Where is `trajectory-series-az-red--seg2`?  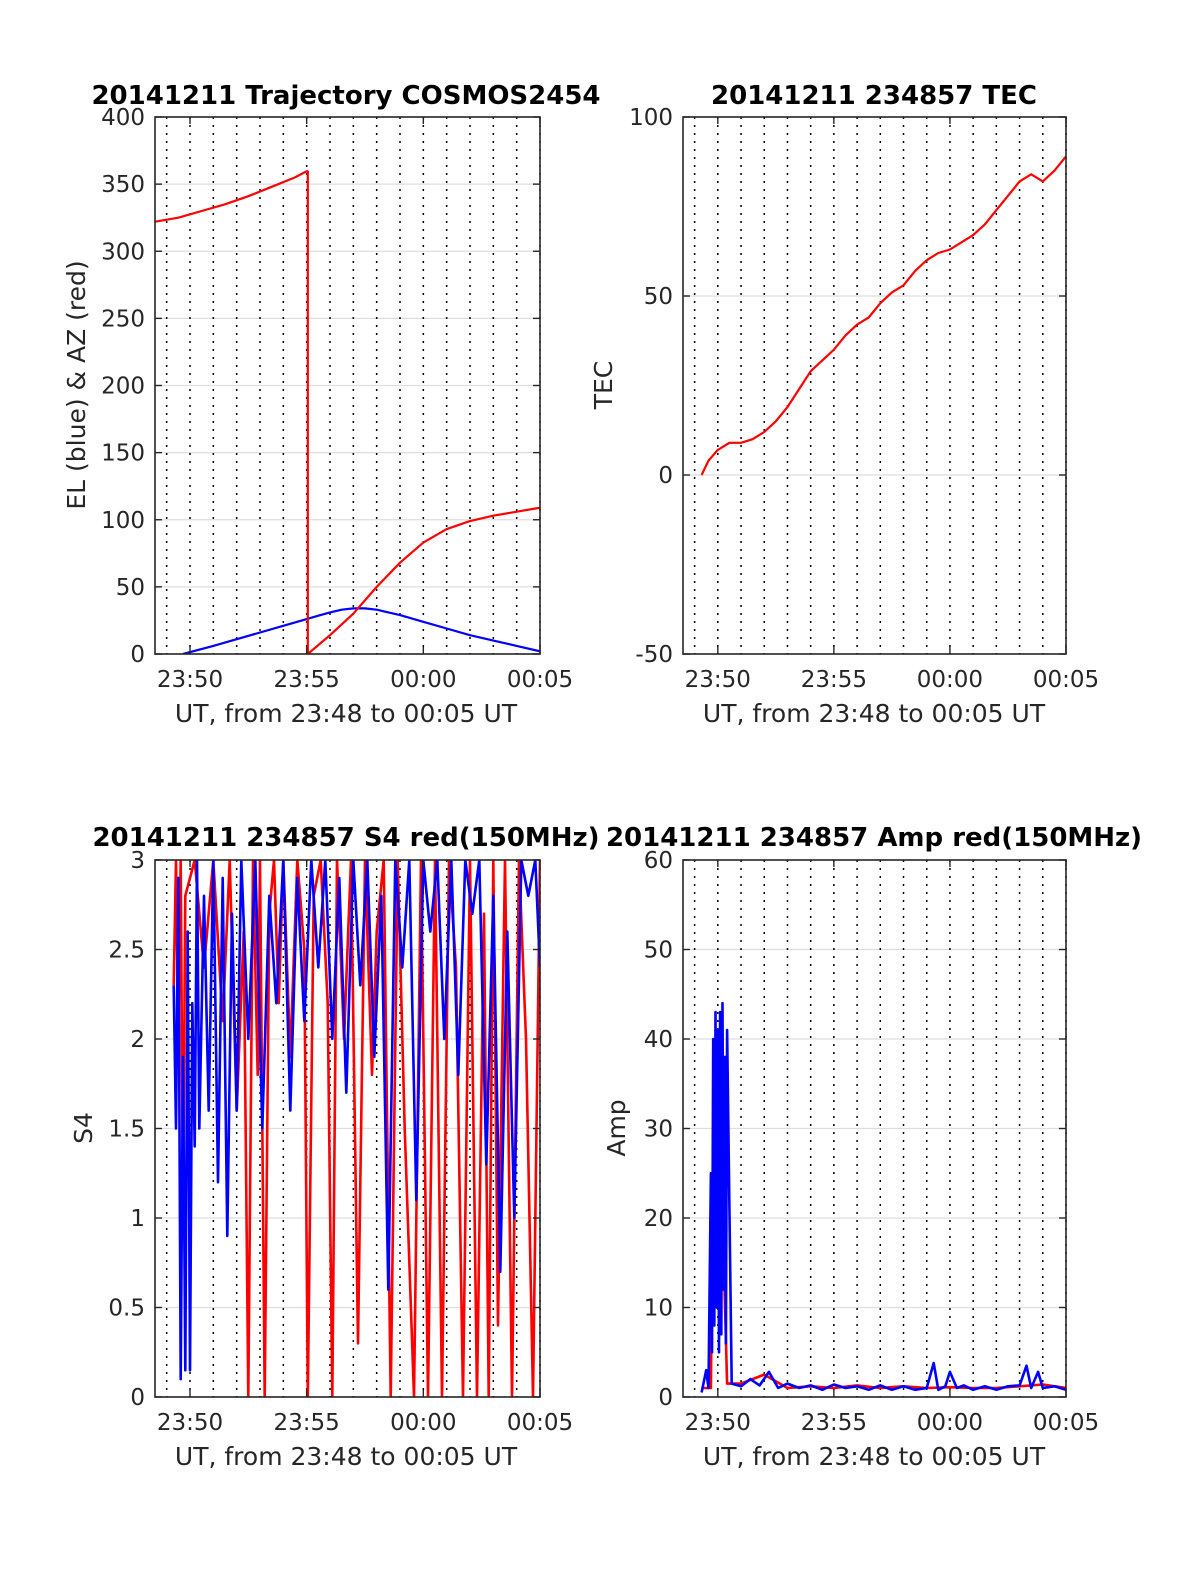
trajectory-series-az-red--seg2 is located at coordinates (423, 580).